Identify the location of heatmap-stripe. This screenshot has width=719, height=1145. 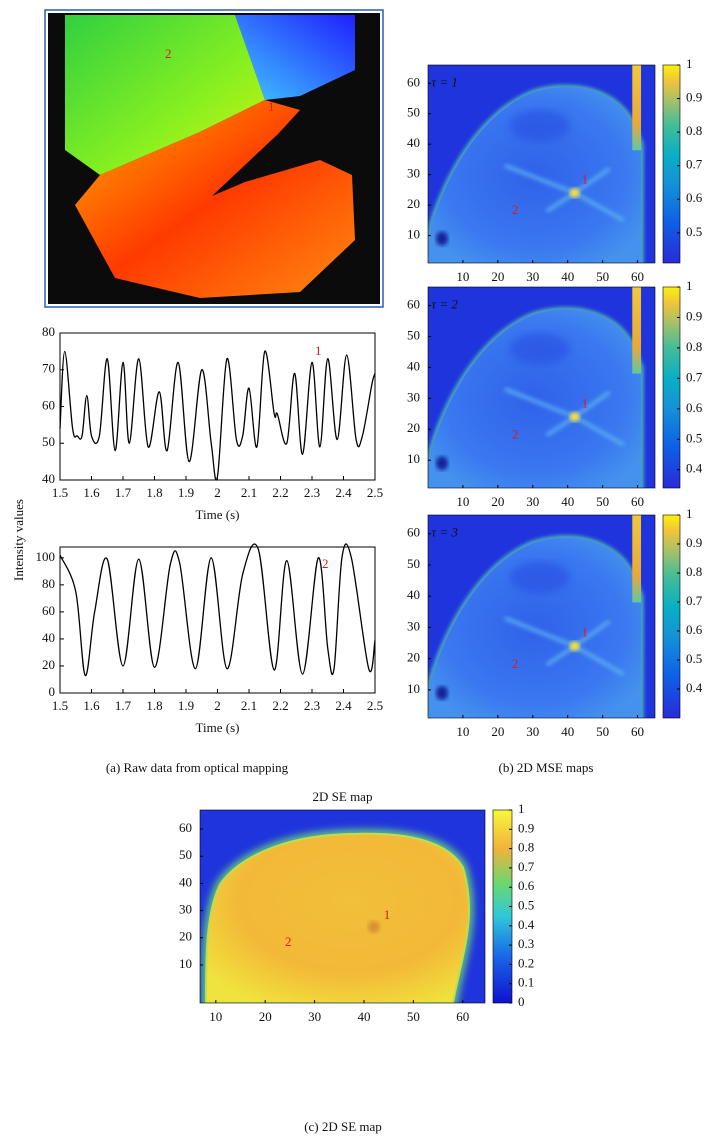
(637, 108).